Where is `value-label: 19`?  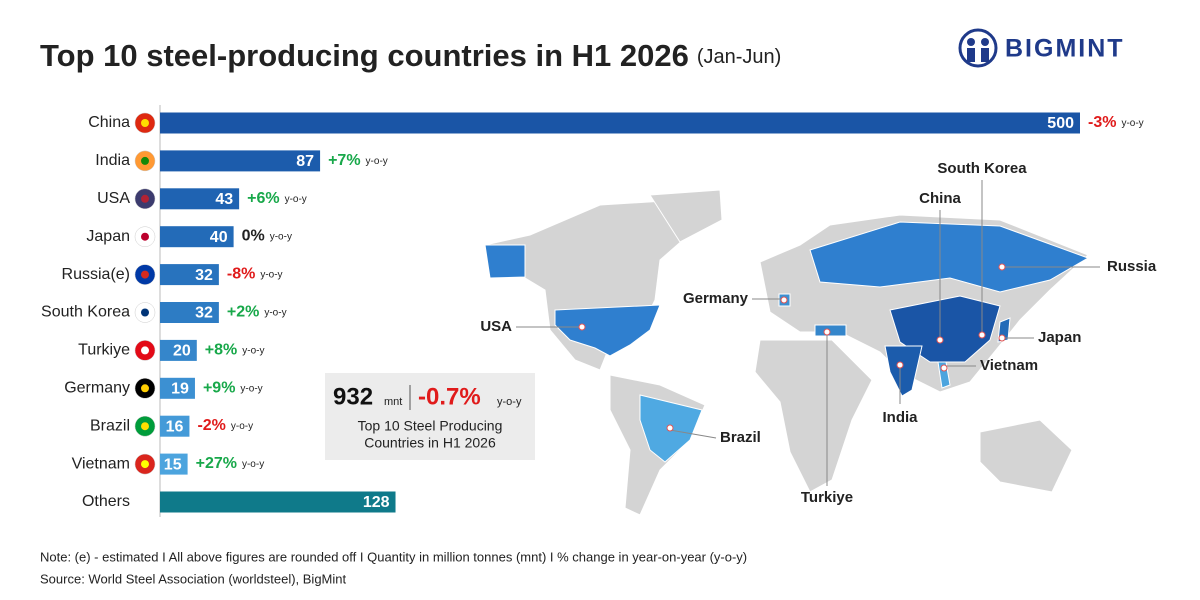 value-label: 19 is located at coordinates (180, 389).